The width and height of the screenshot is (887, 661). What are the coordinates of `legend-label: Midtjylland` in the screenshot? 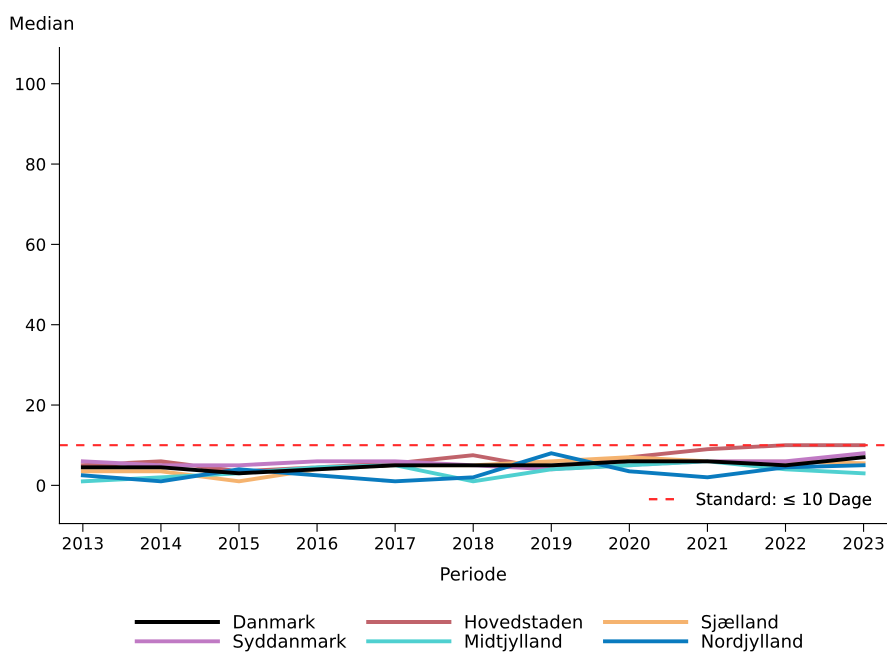 It's located at (514, 643).